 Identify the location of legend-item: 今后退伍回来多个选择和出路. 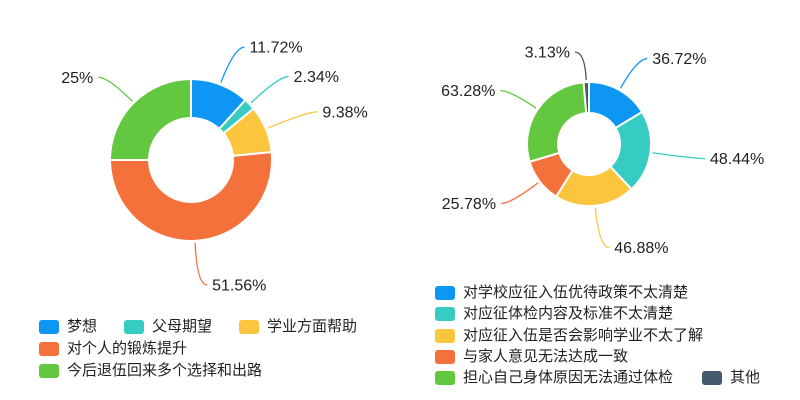
(150, 370).